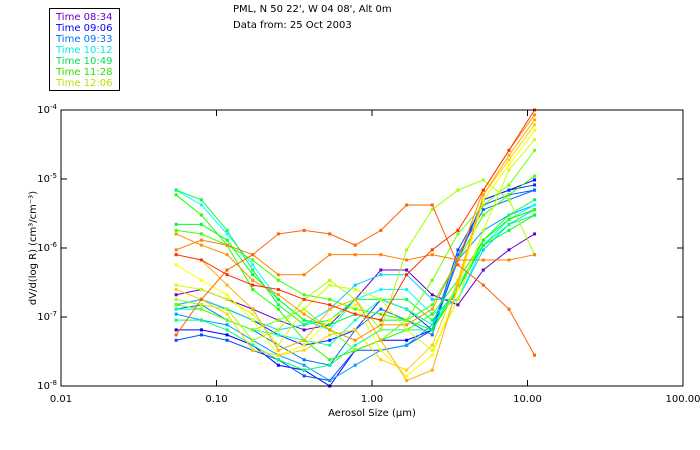 Image resolution: width=700 pixels, height=450 pixels. I want to click on legend-entry: Time 09:06, so click(84, 28).